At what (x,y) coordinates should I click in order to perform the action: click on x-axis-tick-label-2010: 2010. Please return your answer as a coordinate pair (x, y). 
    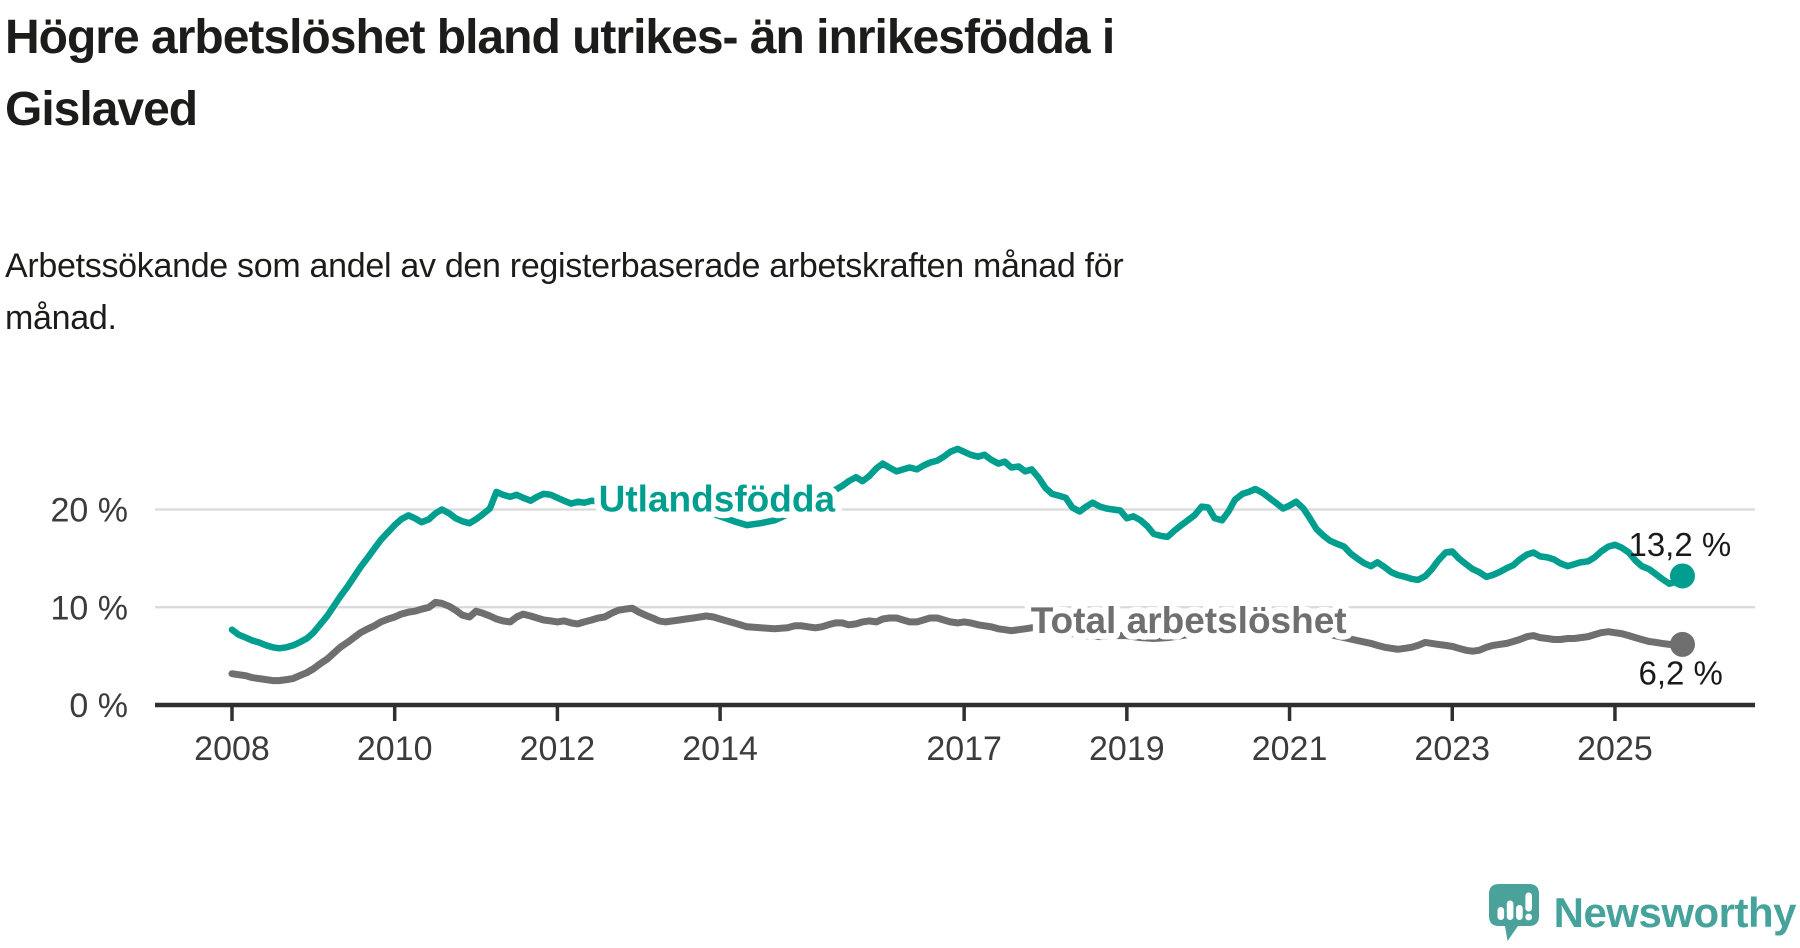
    Looking at the image, I should click on (395, 749).